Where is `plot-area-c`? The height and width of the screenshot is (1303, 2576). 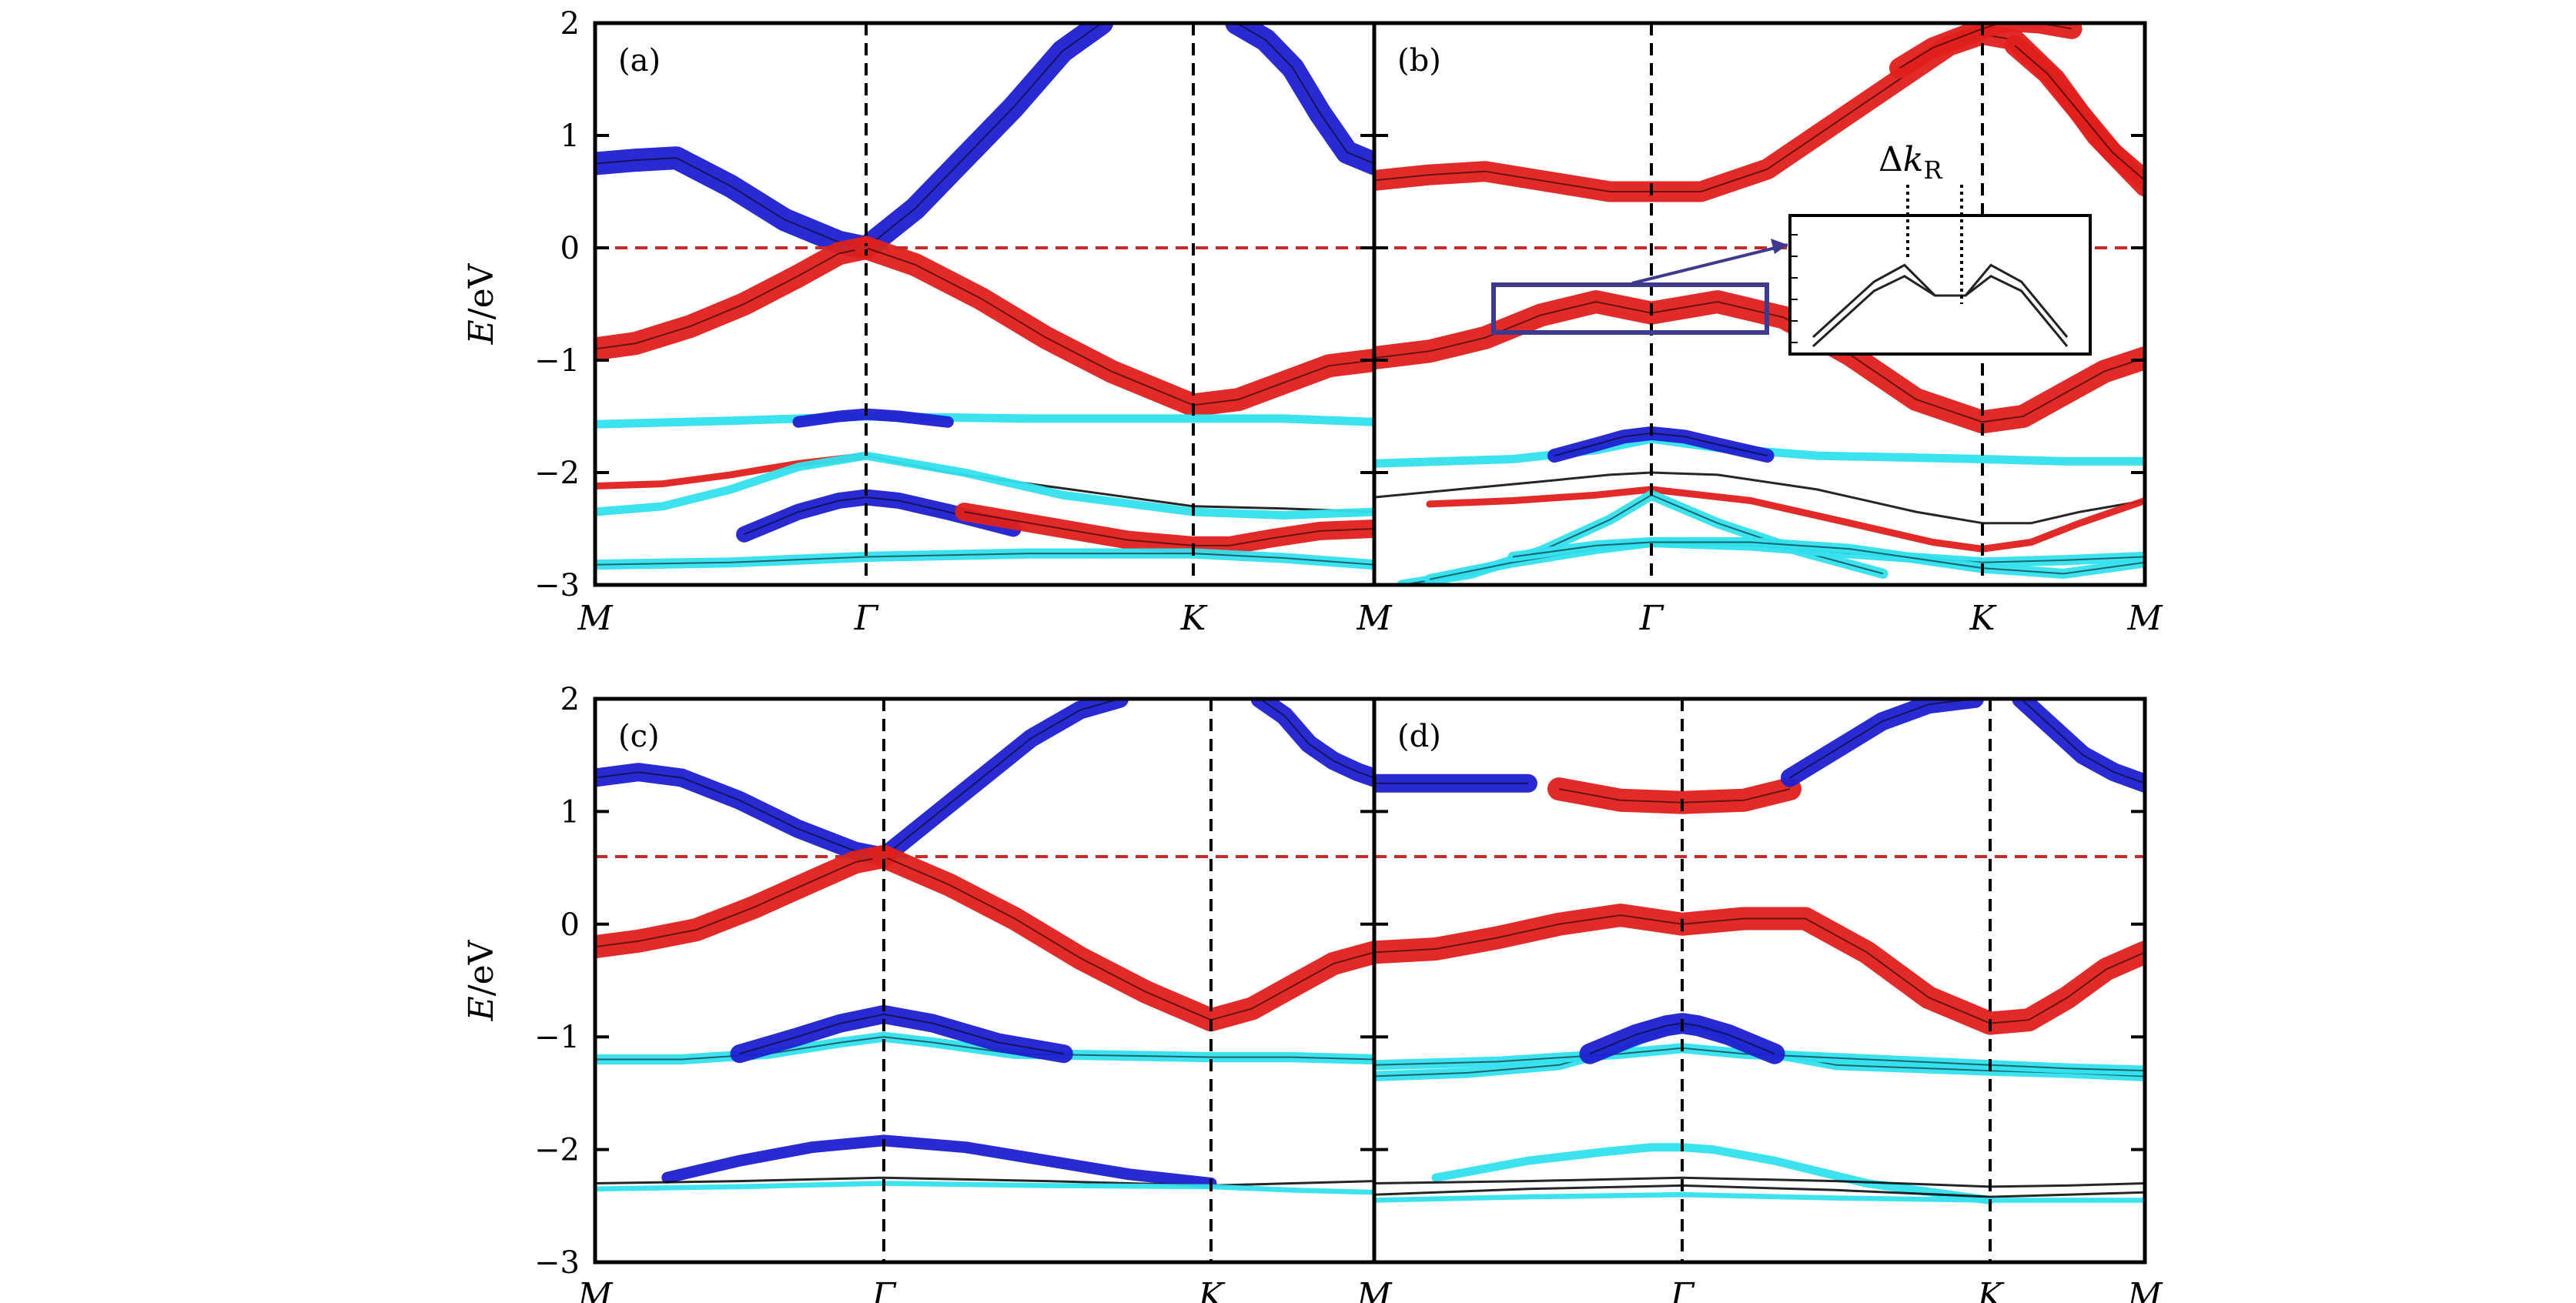
plot-area-c is located at coordinates (985, 947).